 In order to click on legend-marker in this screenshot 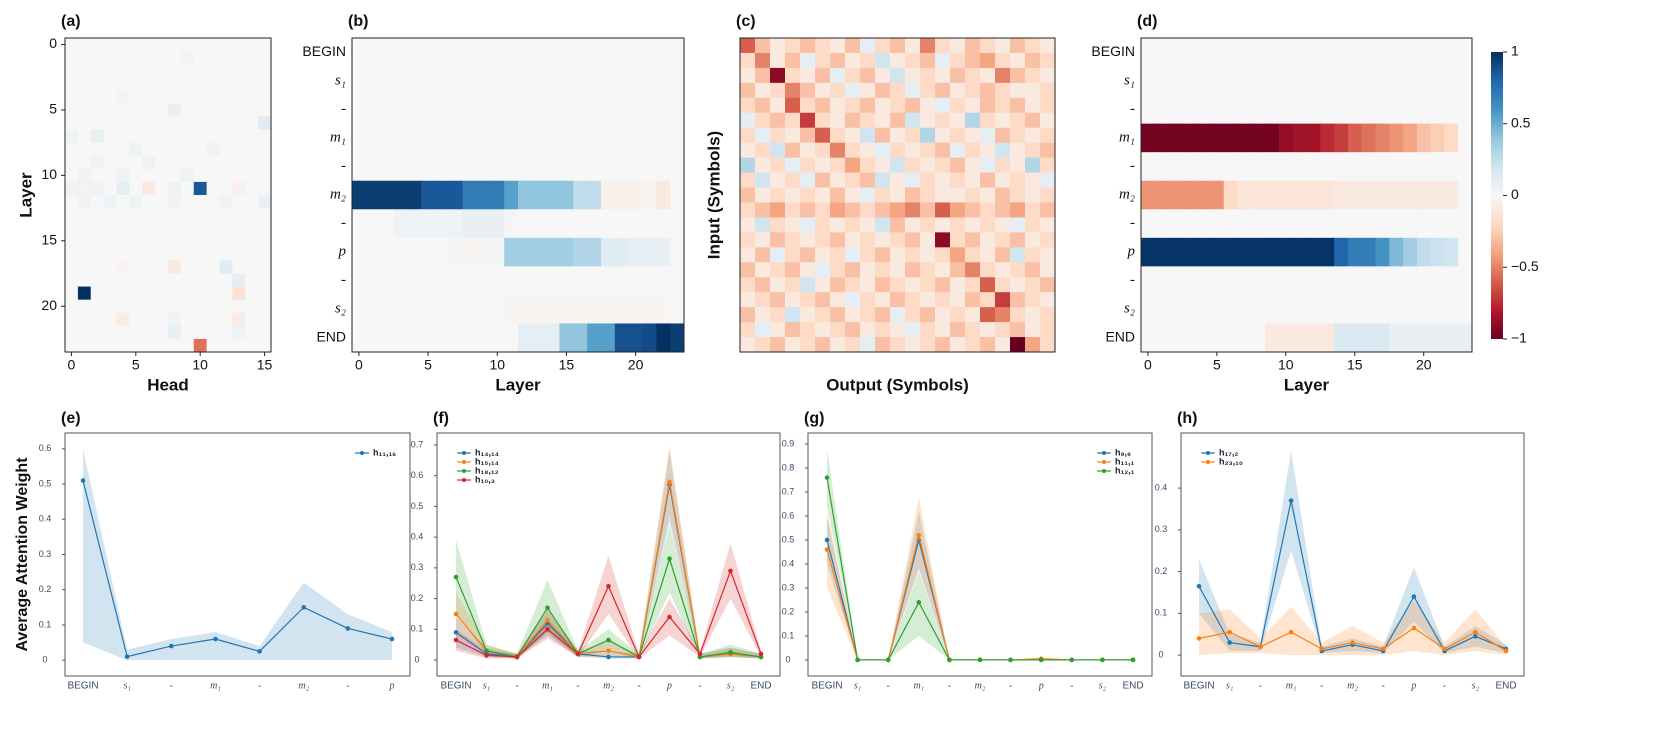, I will do `click(362, 453)`.